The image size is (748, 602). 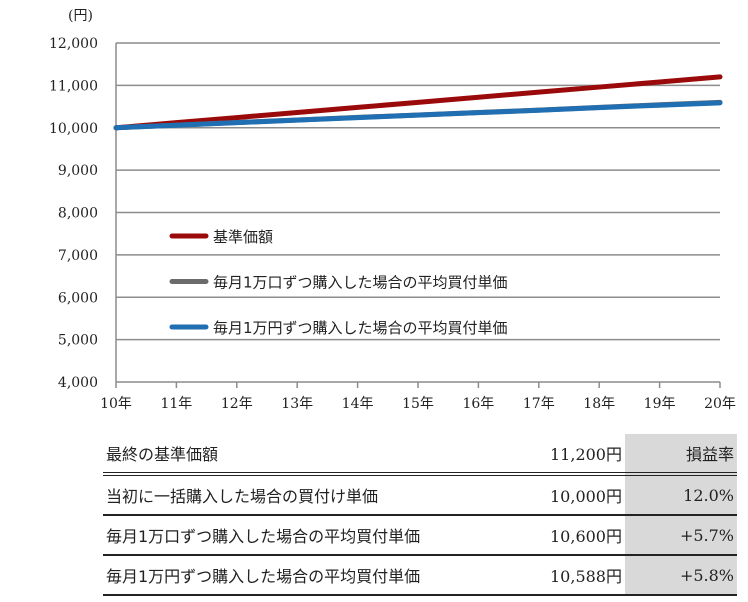 I want to click on table-row: 毎月1万円ずつ購入した場合の平均買付単価 10,588円 +5.8%, so click(x=420, y=575).